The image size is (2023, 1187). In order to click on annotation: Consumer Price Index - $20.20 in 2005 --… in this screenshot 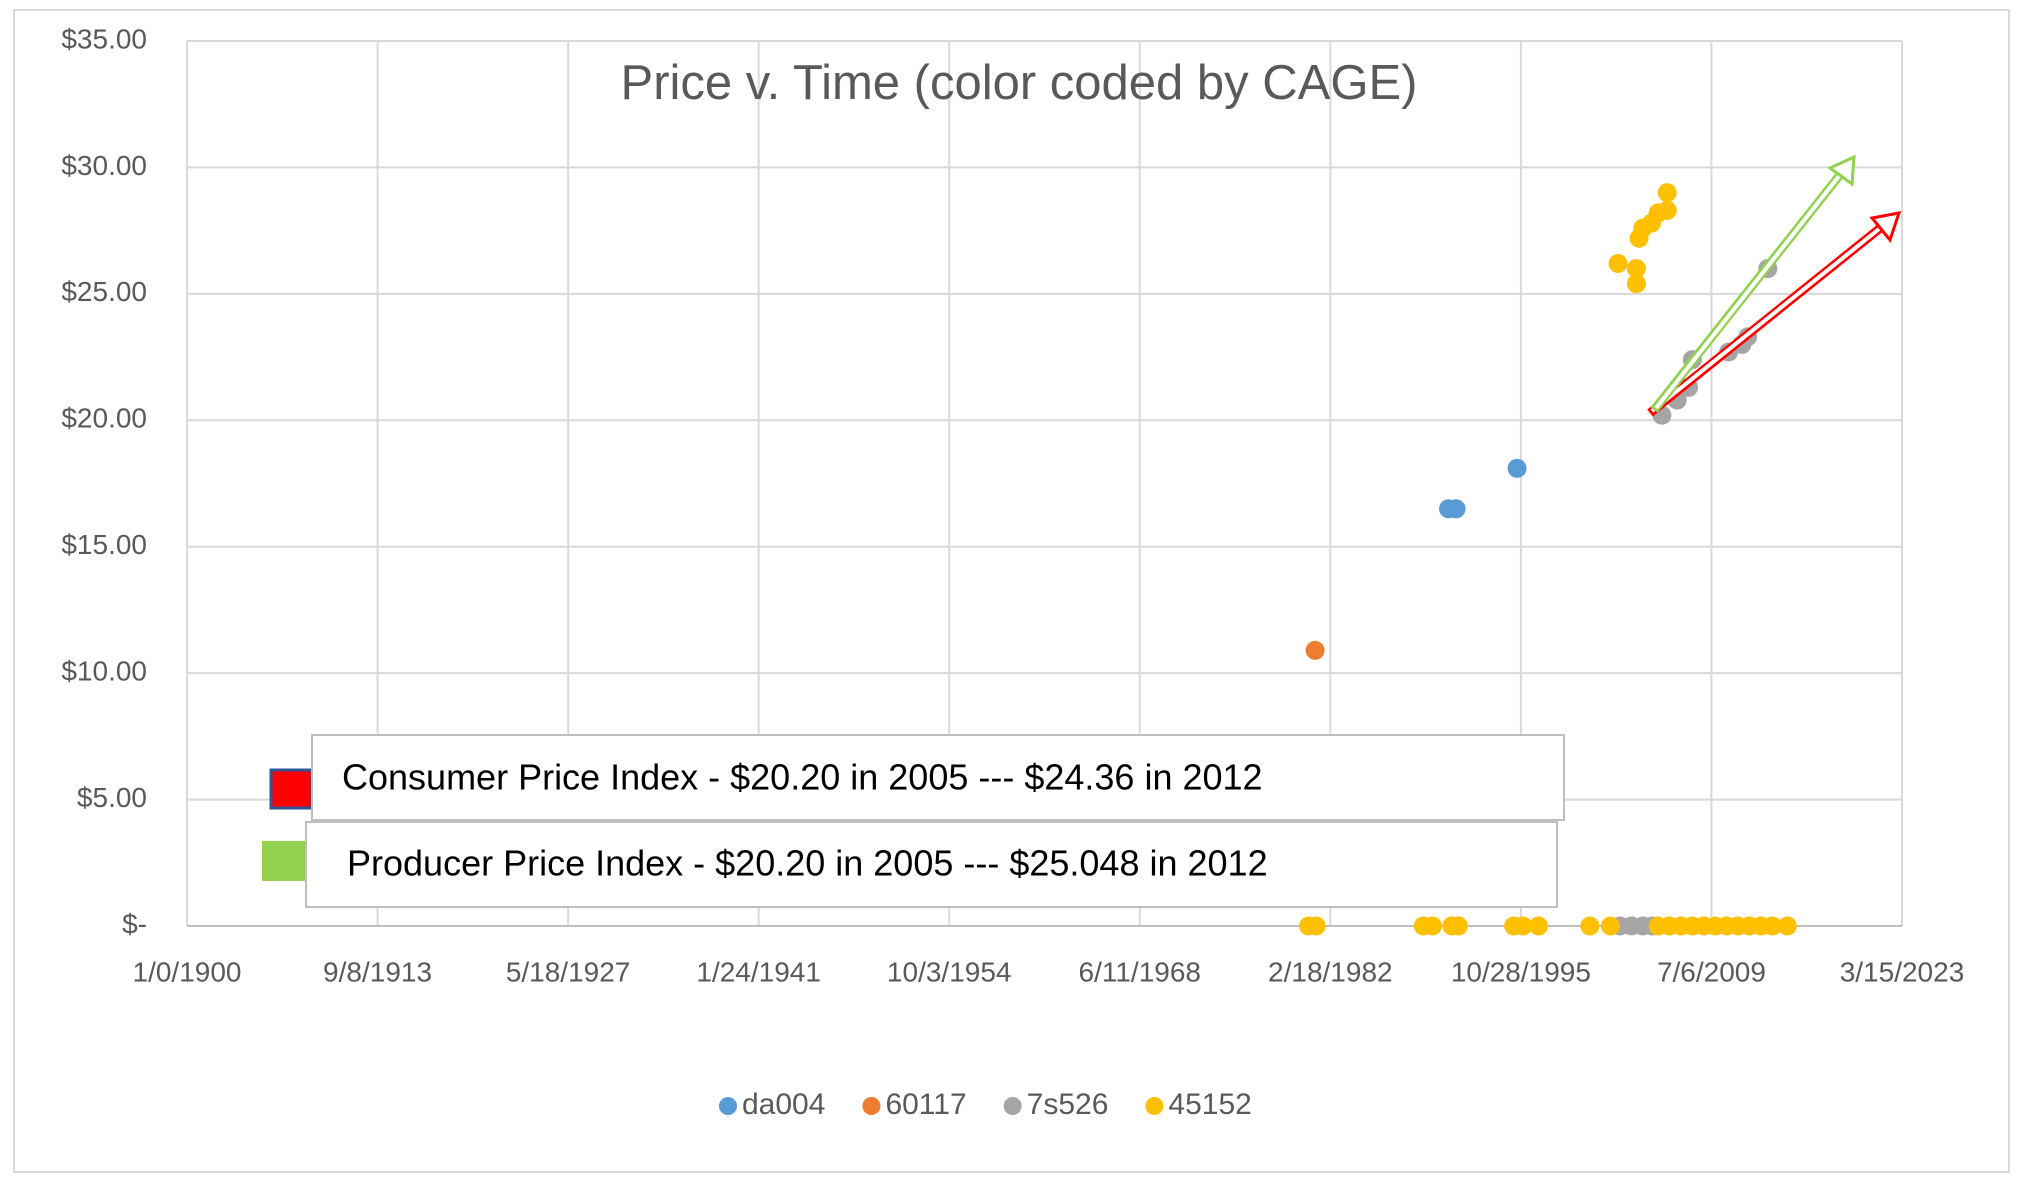, I will do `click(802, 777)`.